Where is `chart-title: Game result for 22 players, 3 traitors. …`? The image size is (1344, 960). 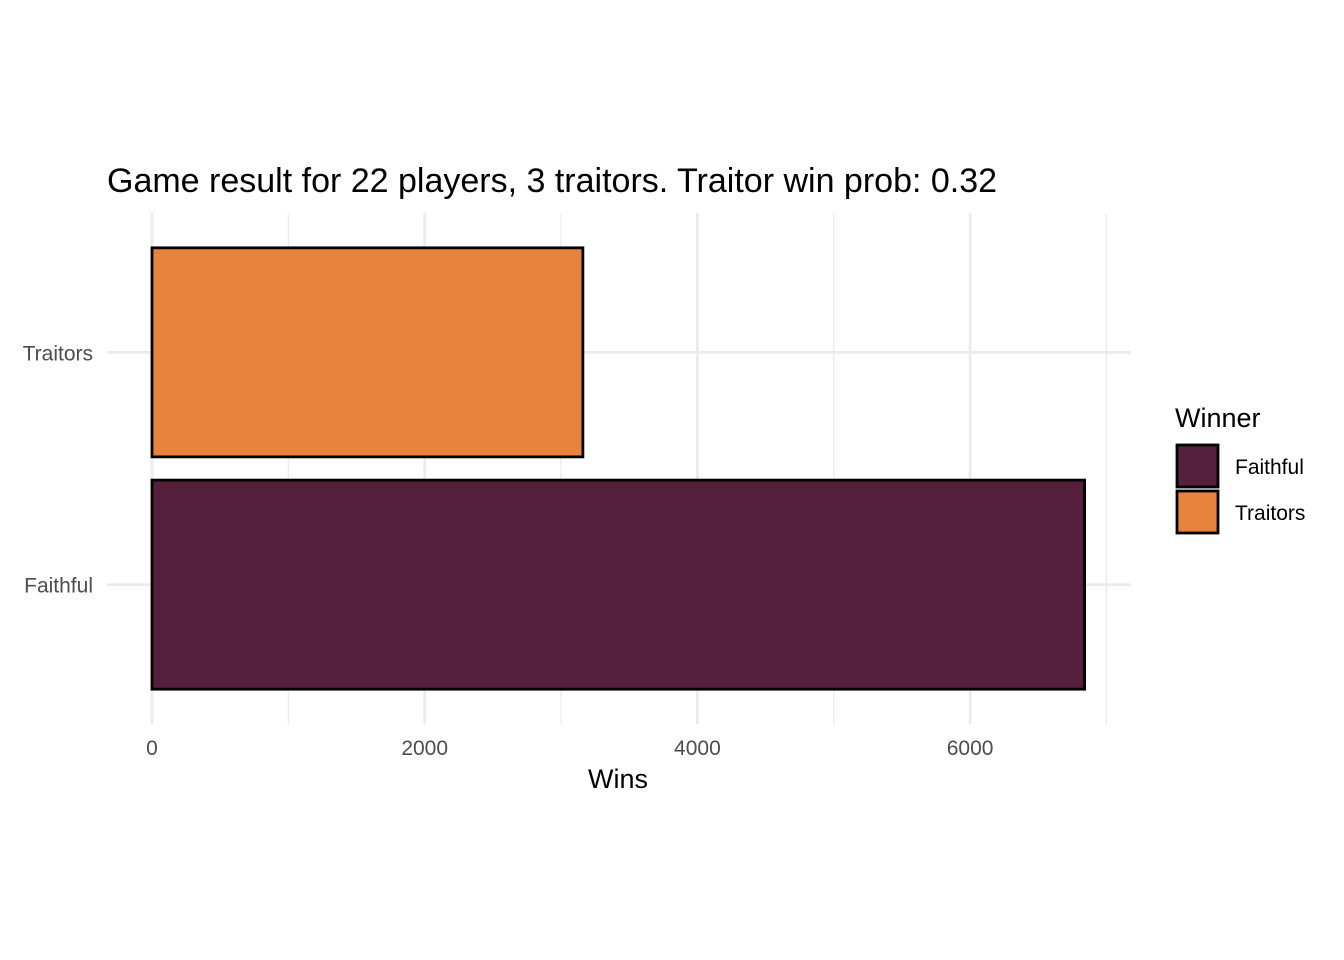
chart-title: Game result for 22 players, 3 traitors. … is located at coordinates (552, 181).